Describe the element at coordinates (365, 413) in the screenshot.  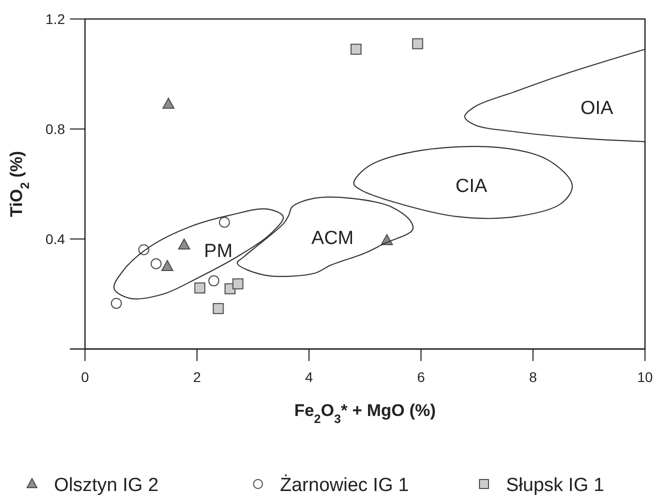
I see `x-axis-title: Fe$_{2}$O$_{3}$* + MgO (%)` at that location.